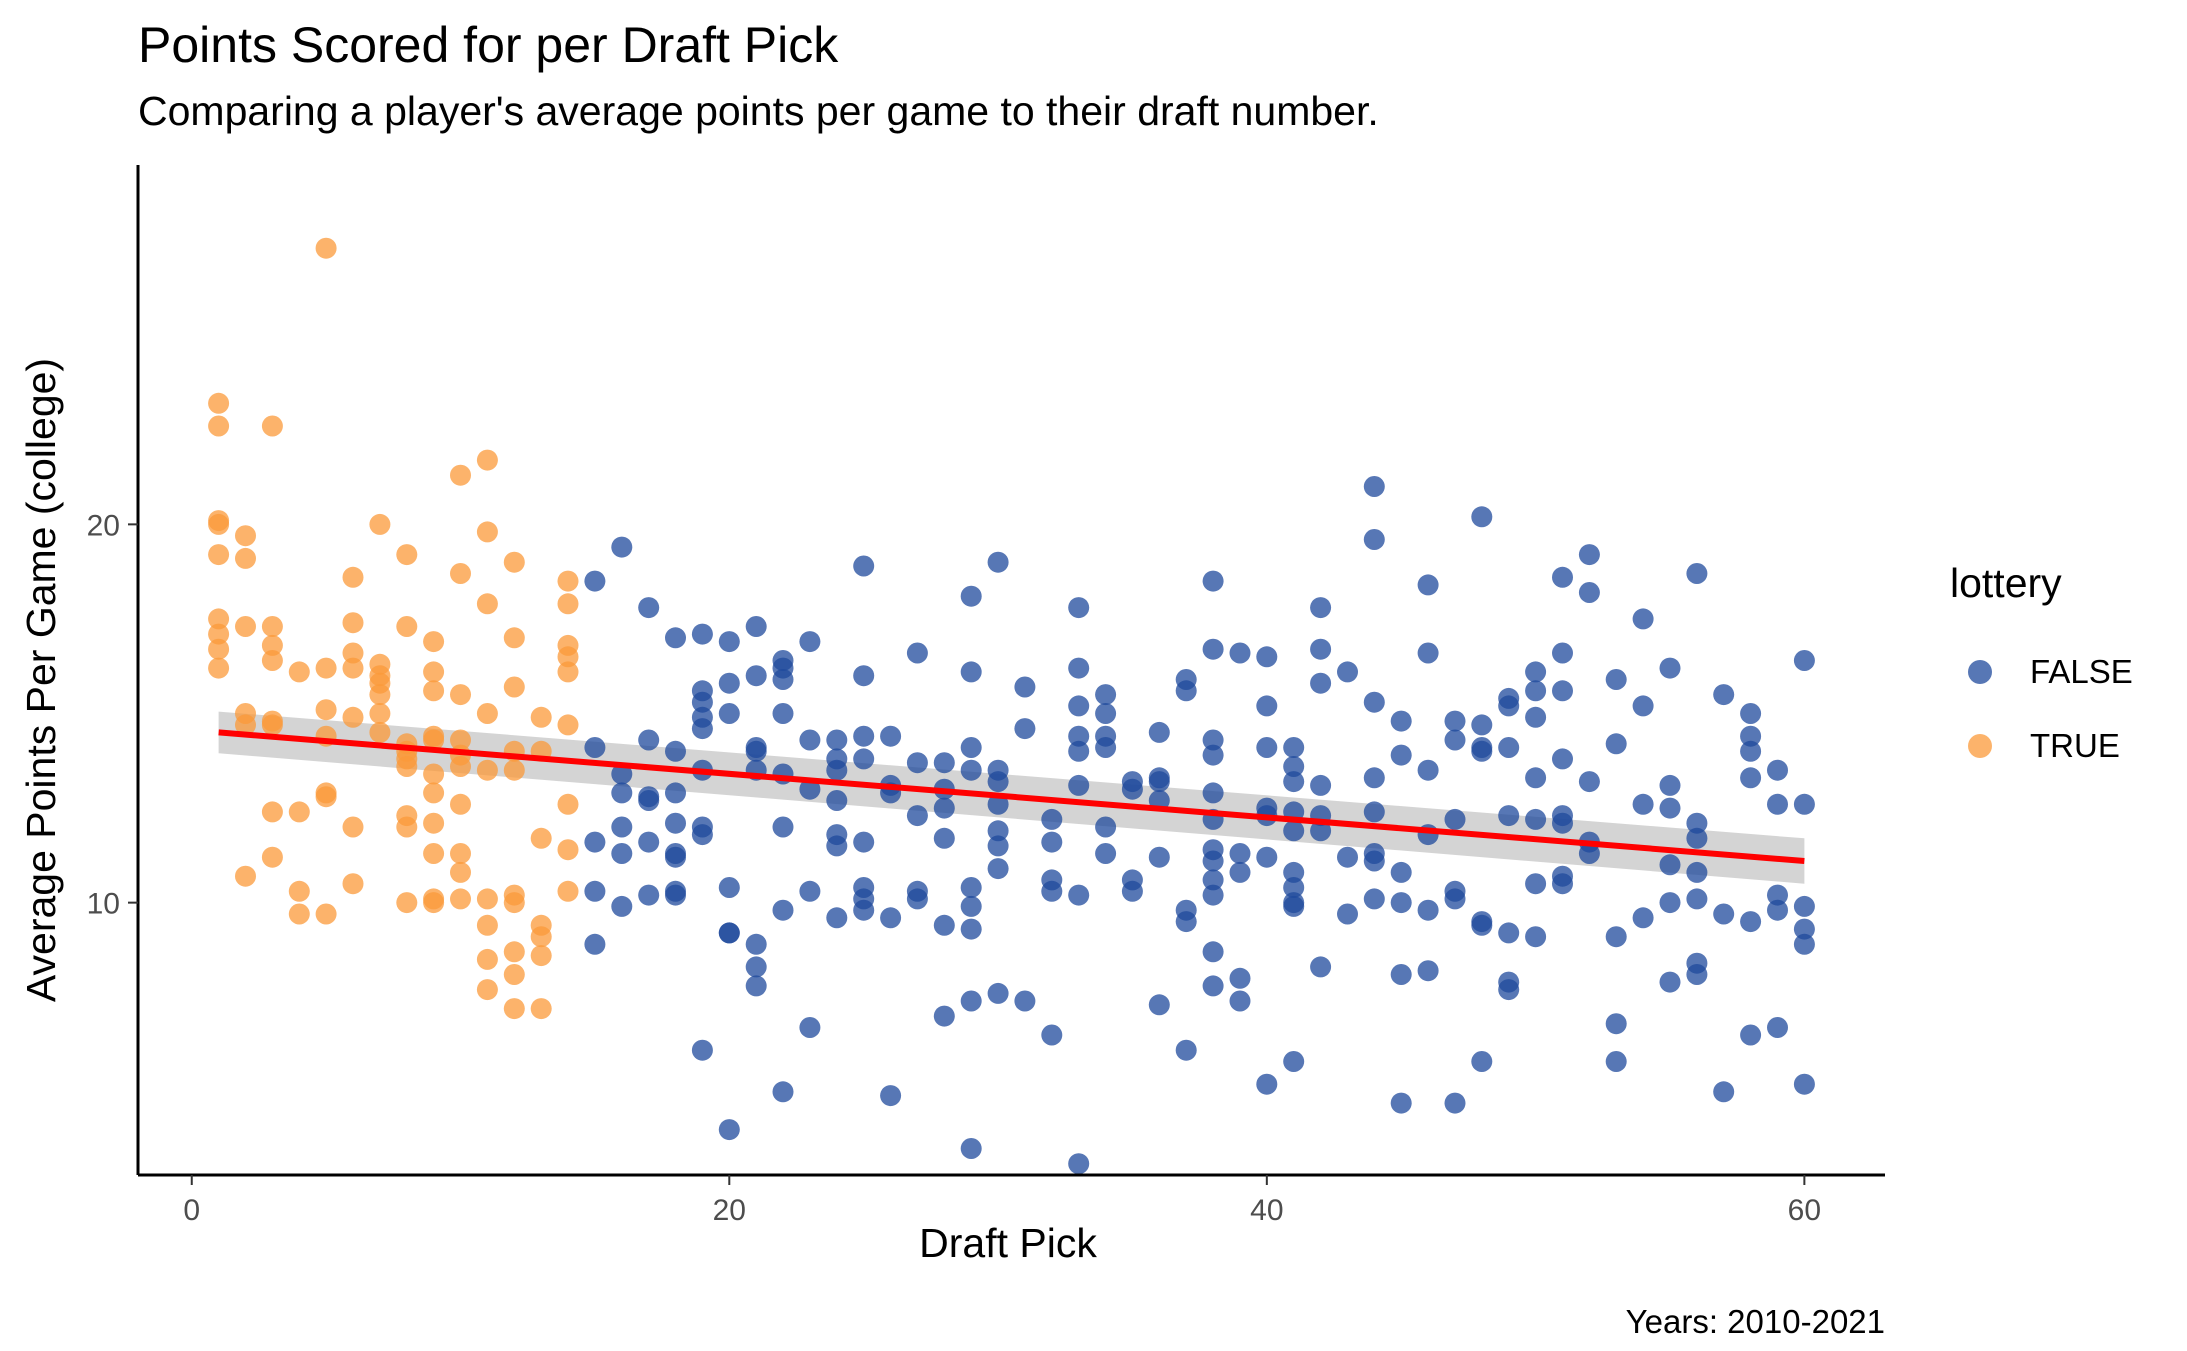 The width and height of the screenshot is (2187, 1351). Describe the element at coordinates (488, 45) in the screenshot. I see `chart-title: Points Scored for per Draft Pick` at that location.